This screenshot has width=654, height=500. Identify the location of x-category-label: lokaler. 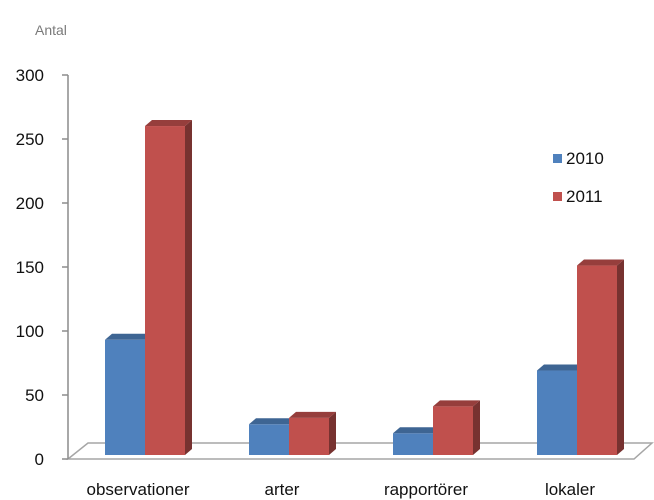
(570, 489).